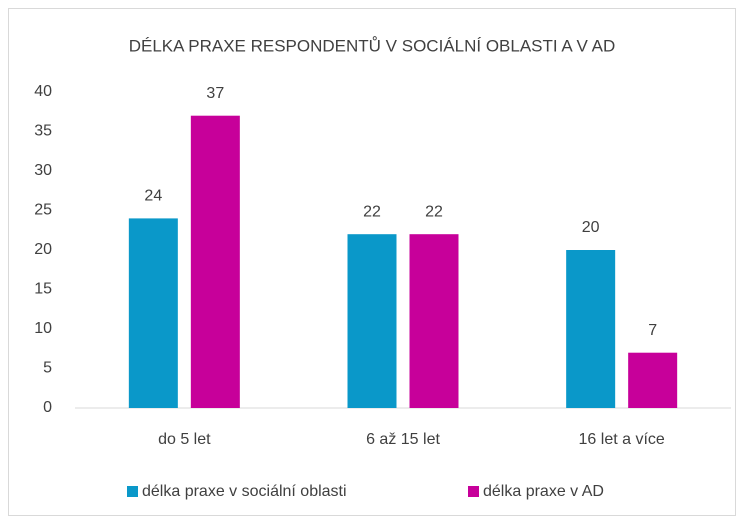  What do you see at coordinates (43, 289) in the screenshot?
I see `y-tick-label: 15` at bounding box center [43, 289].